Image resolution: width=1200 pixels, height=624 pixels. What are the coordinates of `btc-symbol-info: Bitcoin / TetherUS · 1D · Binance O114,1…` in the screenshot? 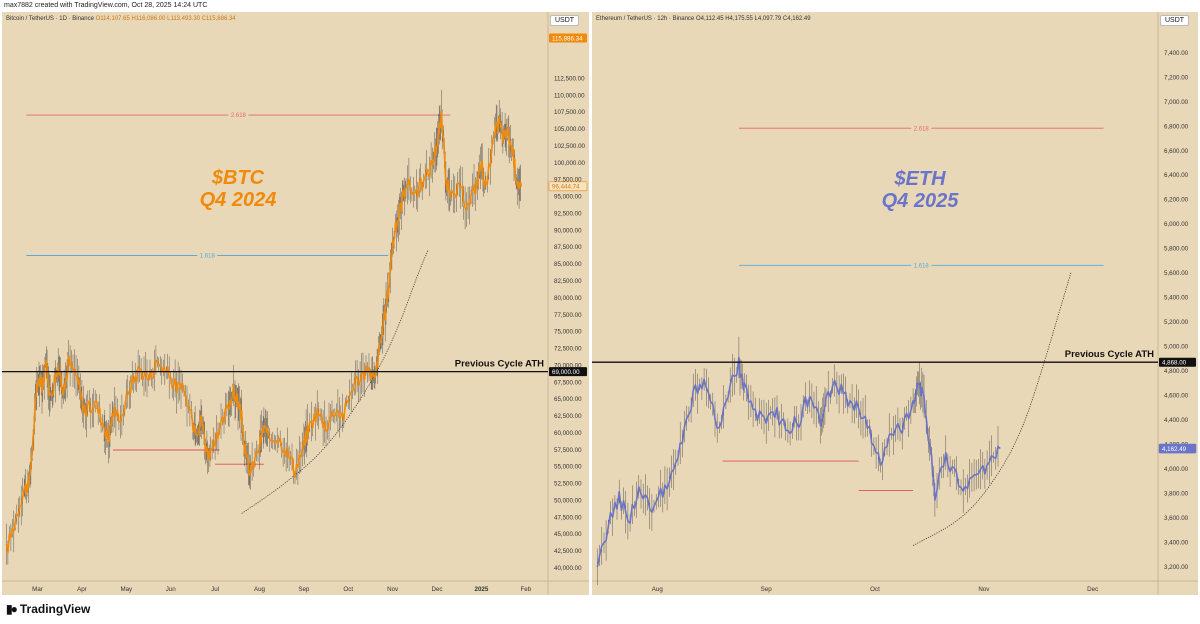 It's located at (121, 19).